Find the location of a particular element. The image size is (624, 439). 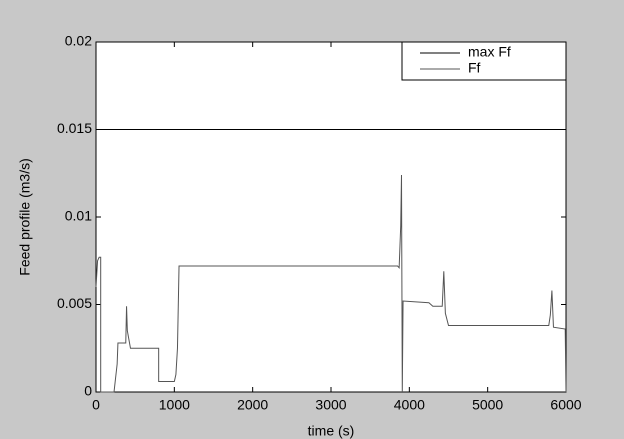

x-tick-label: 5000 is located at coordinates (487, 405).